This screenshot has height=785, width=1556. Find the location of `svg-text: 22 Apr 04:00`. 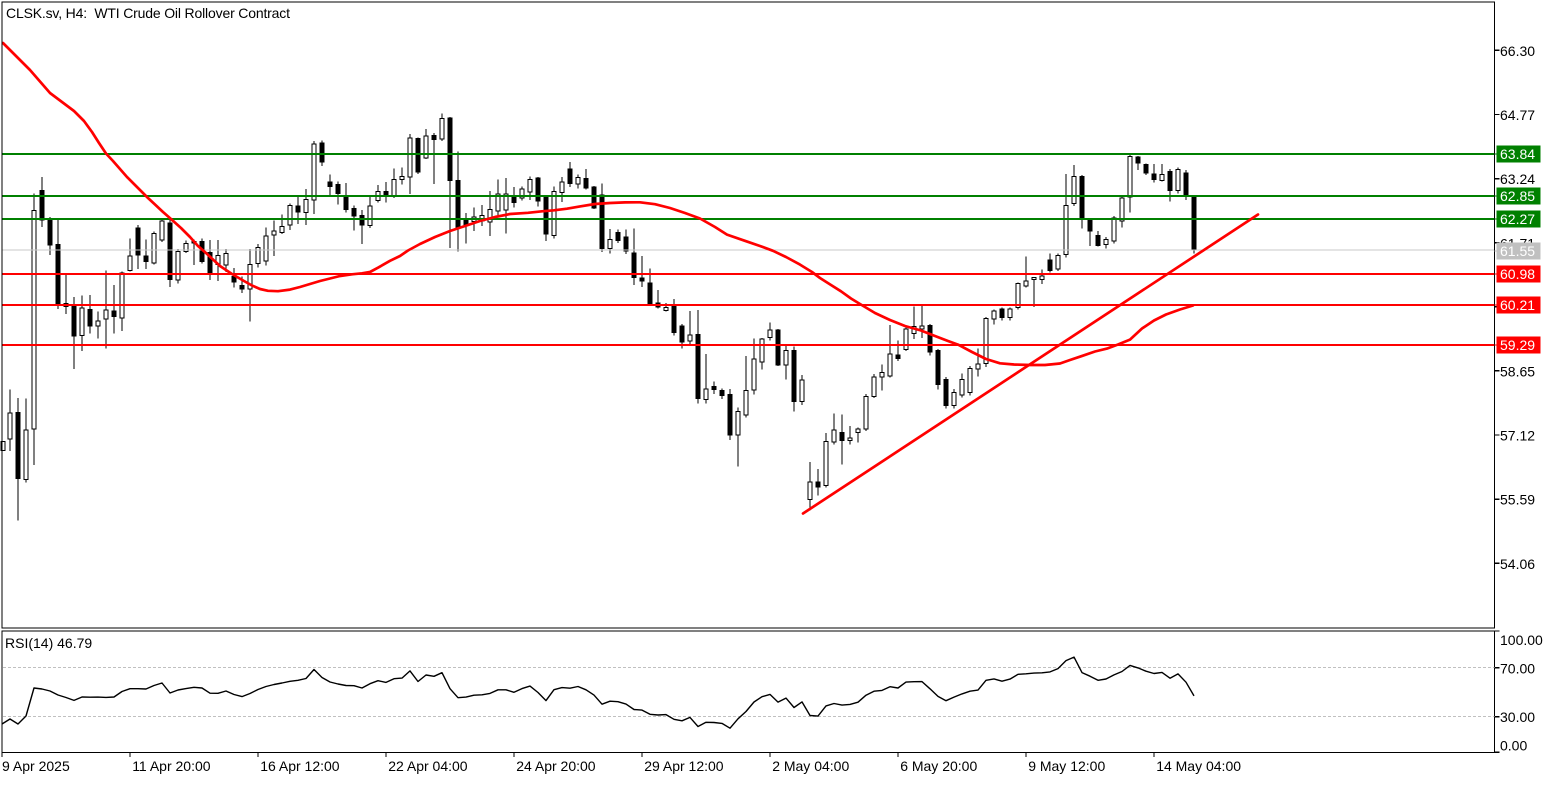

svg-text: 22 Apr 04:00 is located at coordinates (428, 766).